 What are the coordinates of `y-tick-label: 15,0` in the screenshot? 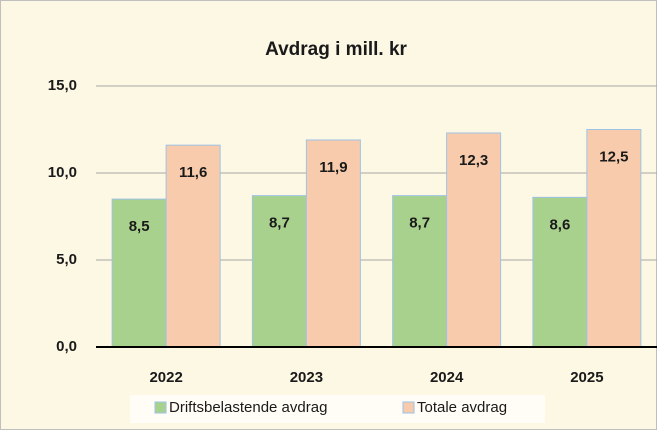 It's located at (62, 85).